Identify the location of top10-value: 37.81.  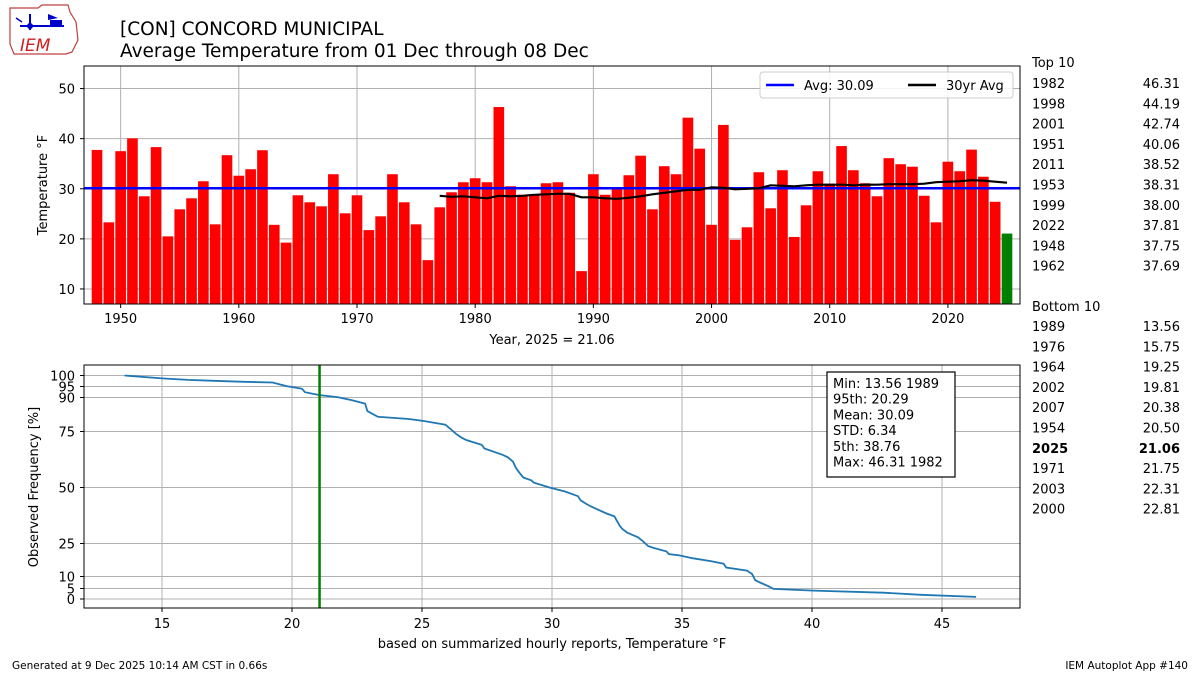
(1161, 226).